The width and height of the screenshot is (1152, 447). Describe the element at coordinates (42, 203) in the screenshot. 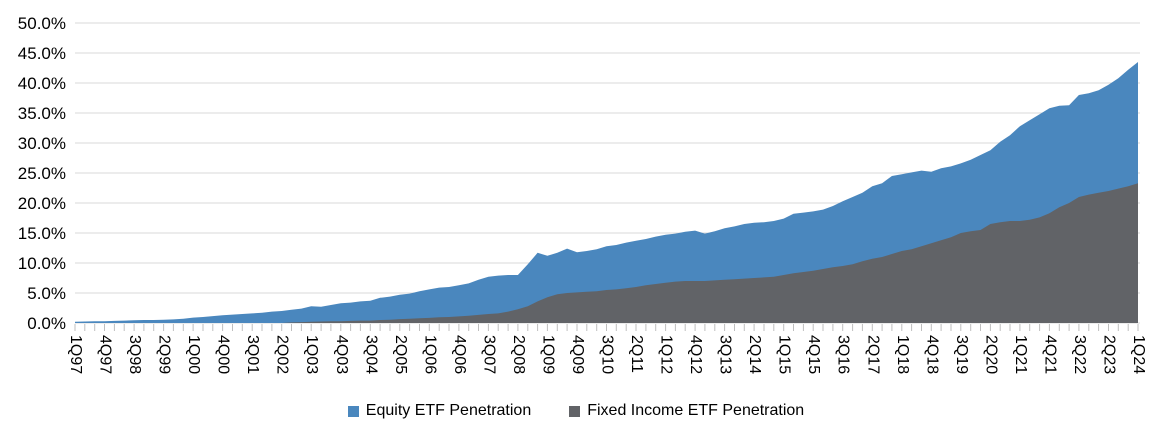

I see `y-axis-tick-label: 20.0%` at that location.